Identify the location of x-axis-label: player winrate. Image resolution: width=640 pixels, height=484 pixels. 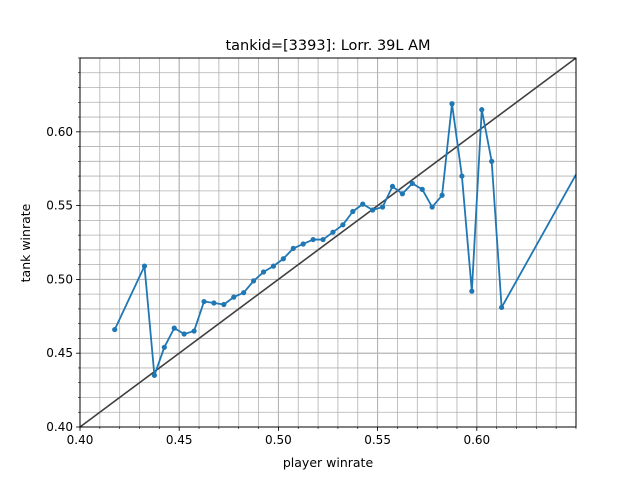
(328, 462).